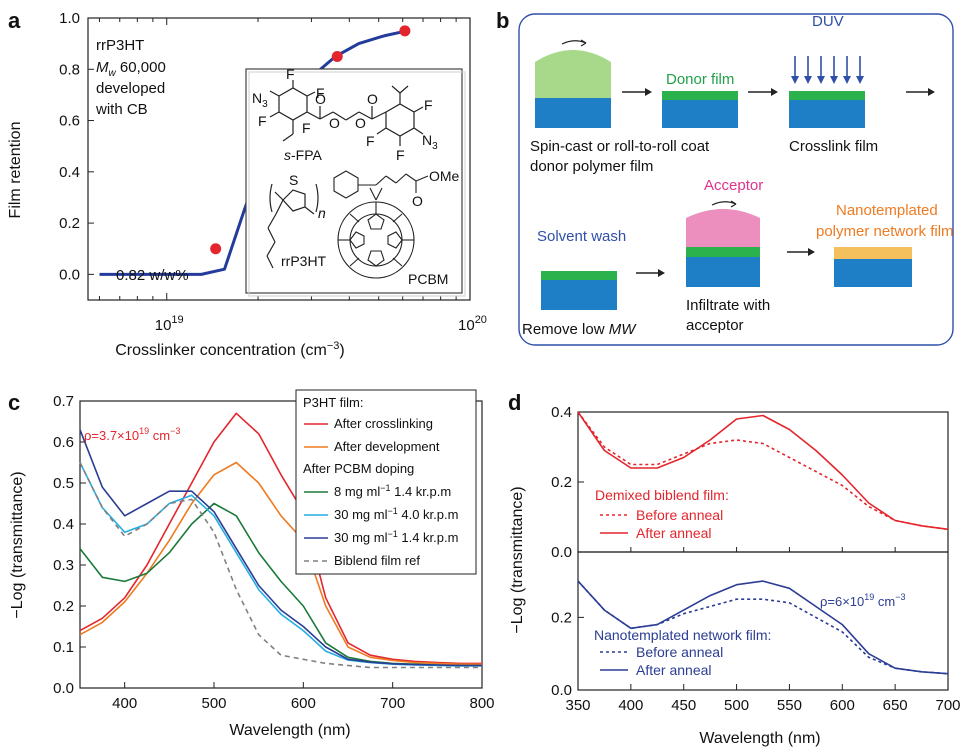 The image size is (960, 747). What do you see at coordinates (387, 446) in the screenshot?
I see `legend-label-c: After development` at bounding box center [387, 446].